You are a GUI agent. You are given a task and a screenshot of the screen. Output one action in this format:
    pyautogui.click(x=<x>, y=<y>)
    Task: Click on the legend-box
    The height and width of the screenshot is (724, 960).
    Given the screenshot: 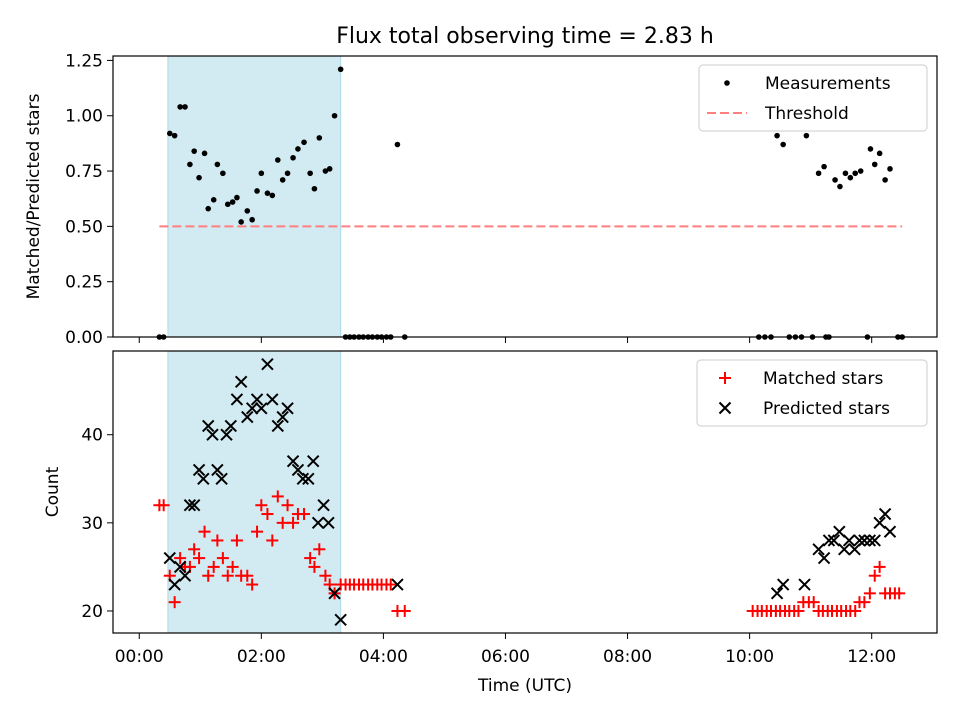 What is the action you would take?
    pyautogui.click(x=812, y=393)
    